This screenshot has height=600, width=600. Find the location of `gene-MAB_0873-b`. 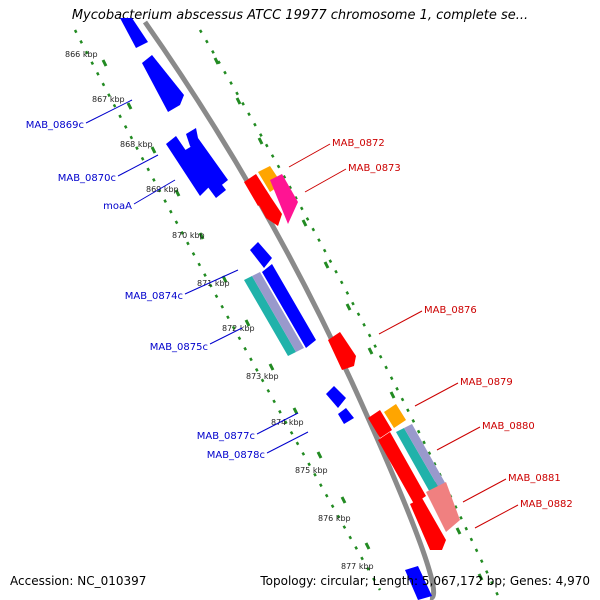

gene-MAB_0873-b is located at coordinates (268, 208).